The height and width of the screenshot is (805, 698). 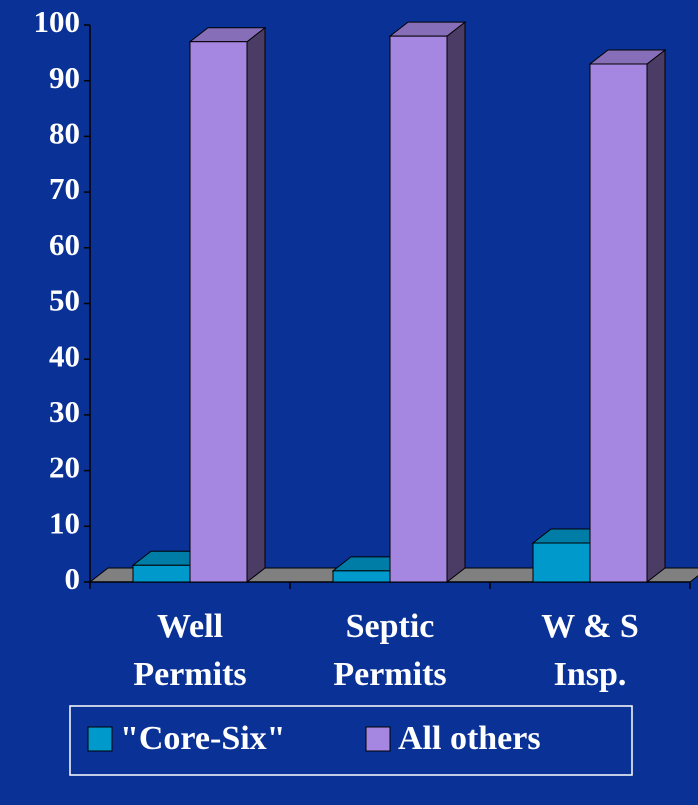 What do you see at coordinates (203, 738) in the screenshot?
I see `legend-label: "Core-Six"` at bounding box center [203, 738].